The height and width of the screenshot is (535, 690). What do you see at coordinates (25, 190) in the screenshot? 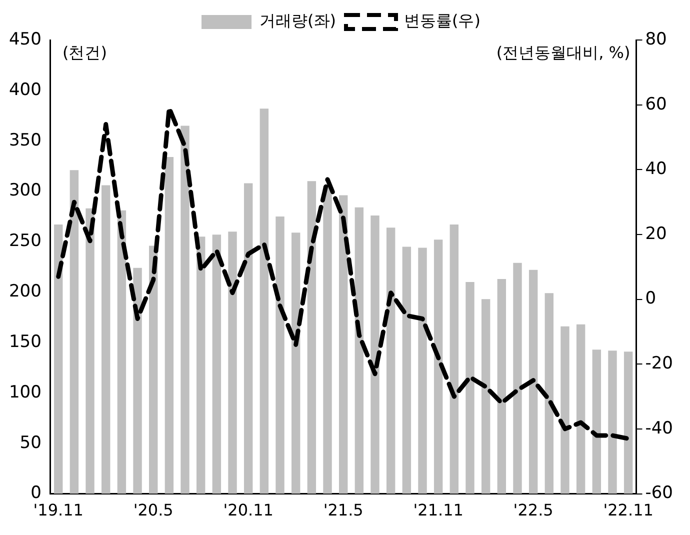
I see `y-tick-label: 300` at bounding box center [25, 190].